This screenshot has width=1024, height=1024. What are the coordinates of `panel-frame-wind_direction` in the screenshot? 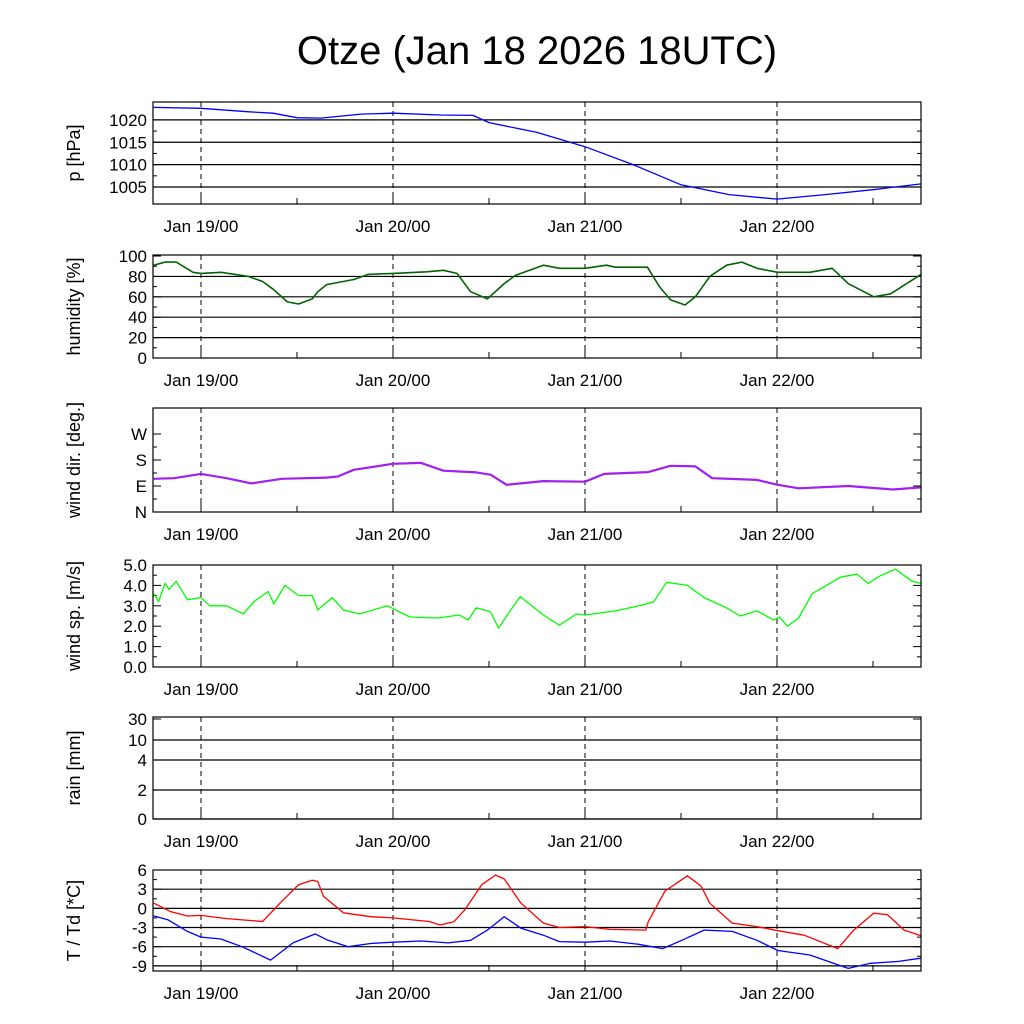 It's located at (537, 460).